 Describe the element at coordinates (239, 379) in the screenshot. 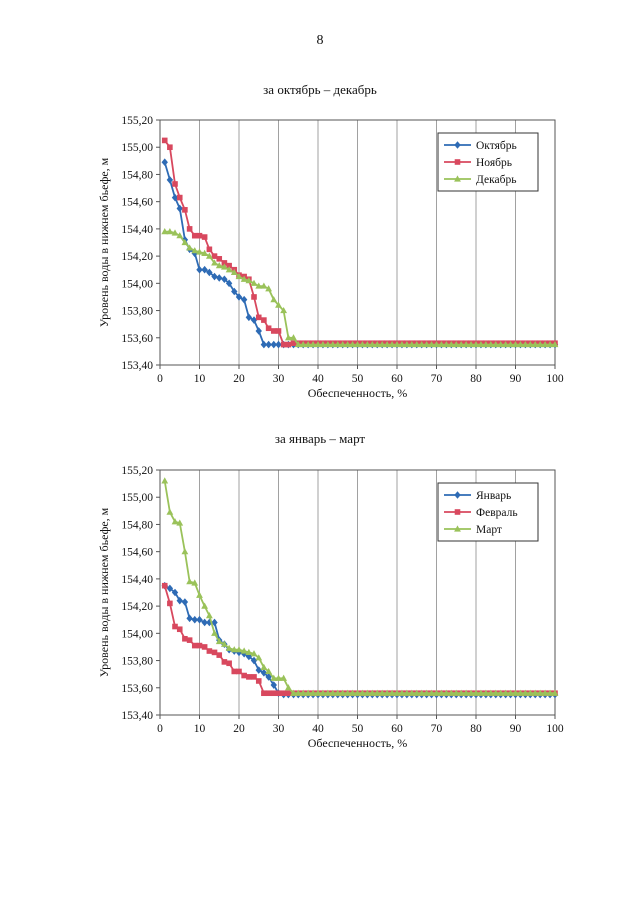

I see `x-tick-label: 20` at that location.